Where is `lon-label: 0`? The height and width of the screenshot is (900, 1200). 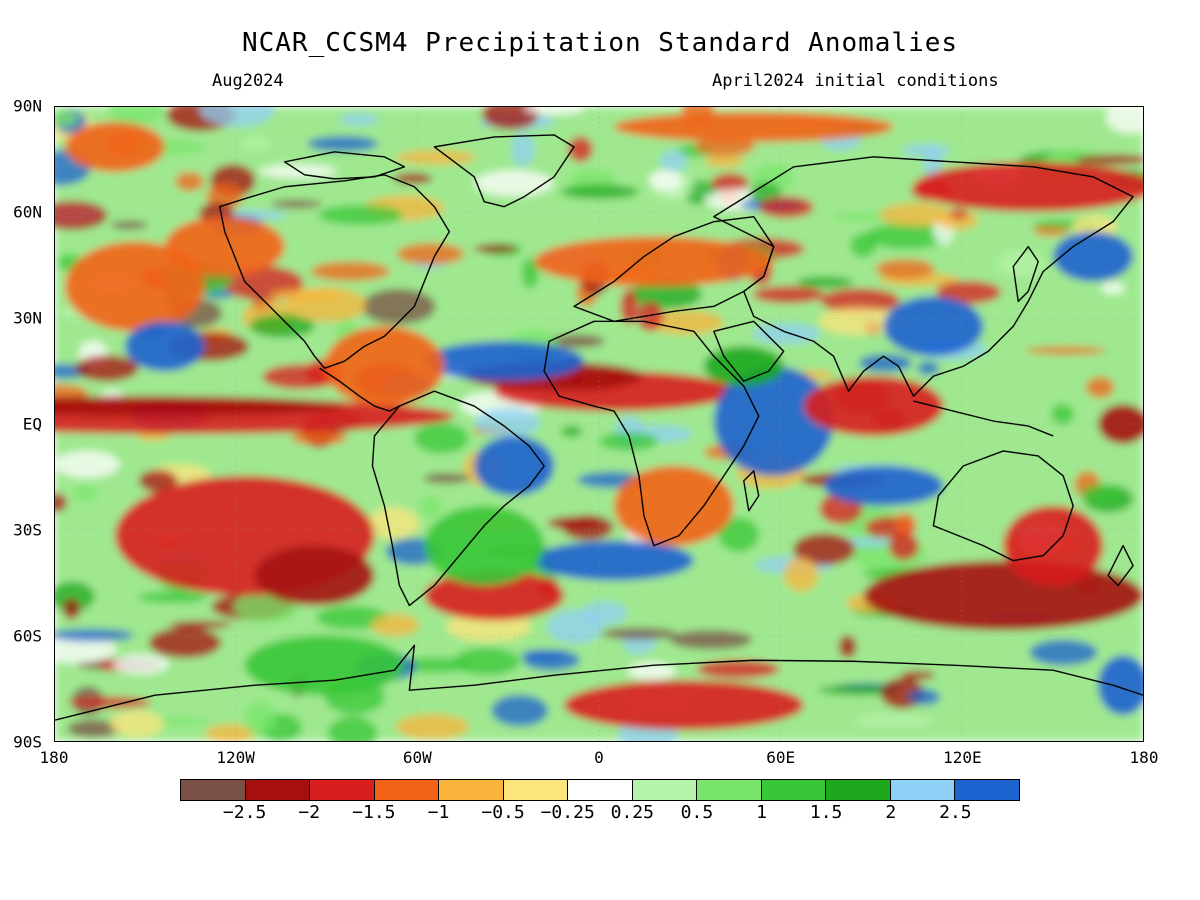 lon-label: 0 is located at coordinates (599, 757).